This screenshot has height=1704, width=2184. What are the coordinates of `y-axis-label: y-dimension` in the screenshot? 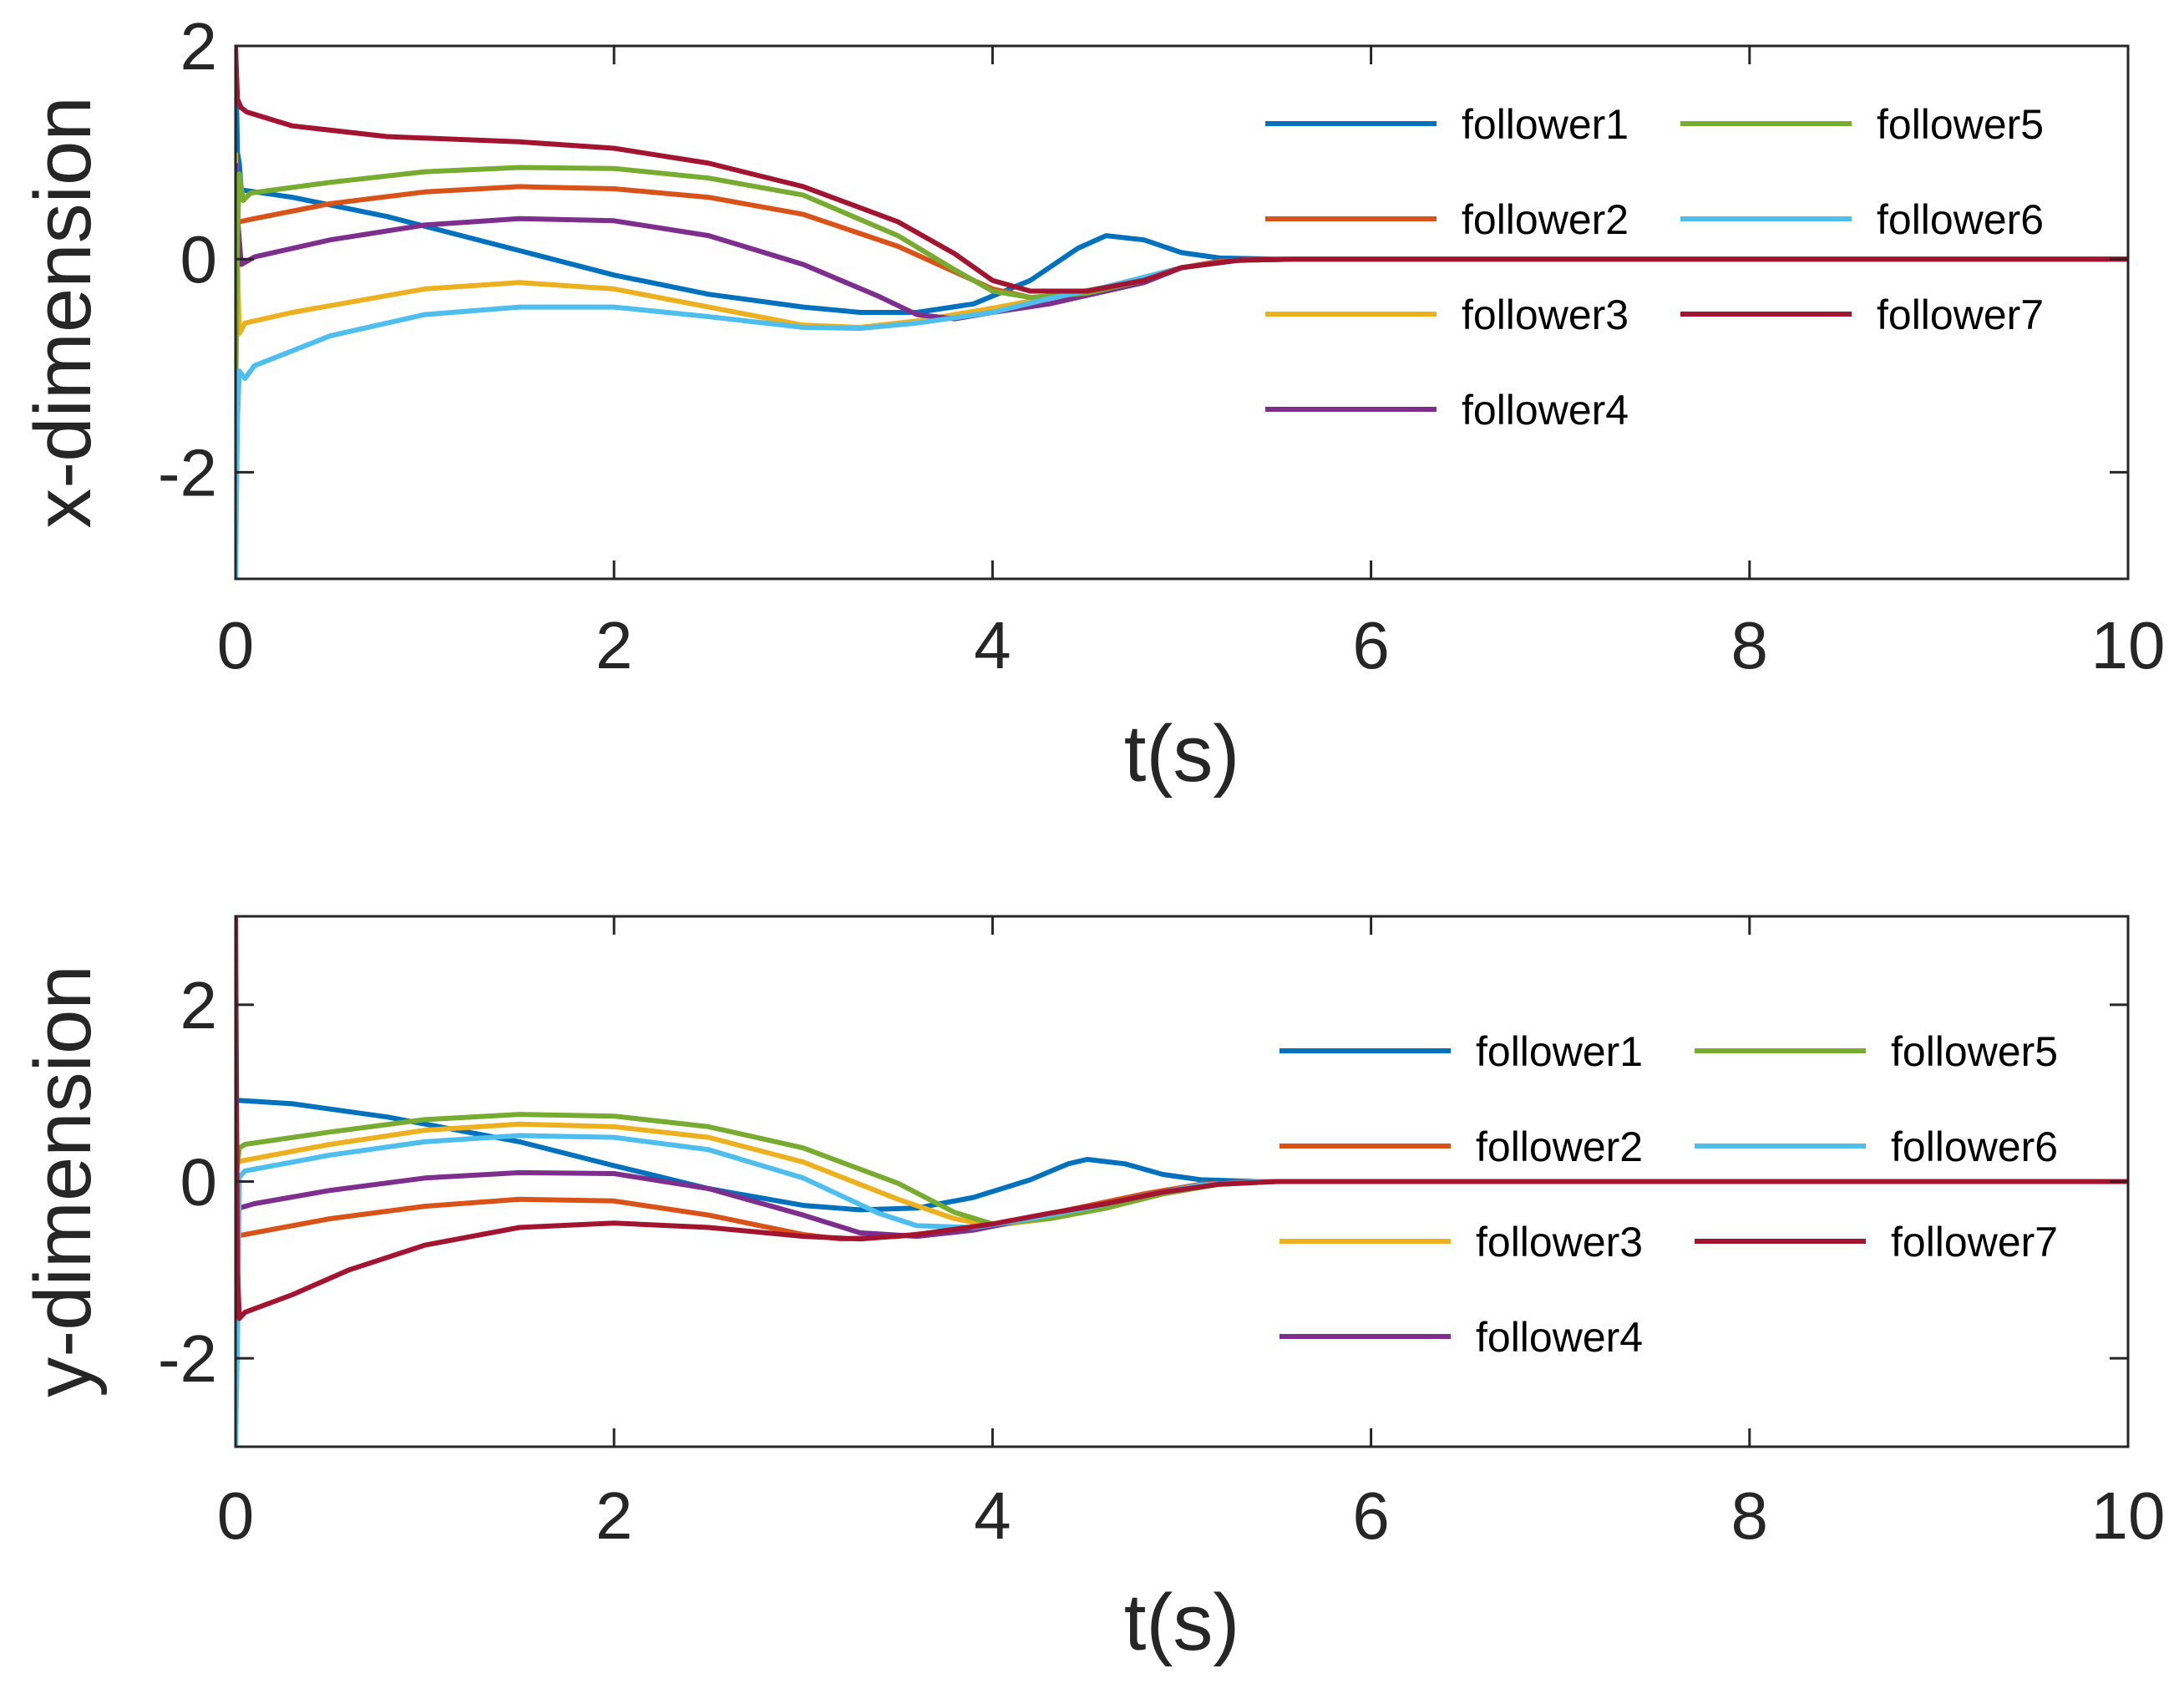 It's located at (63, 1181).